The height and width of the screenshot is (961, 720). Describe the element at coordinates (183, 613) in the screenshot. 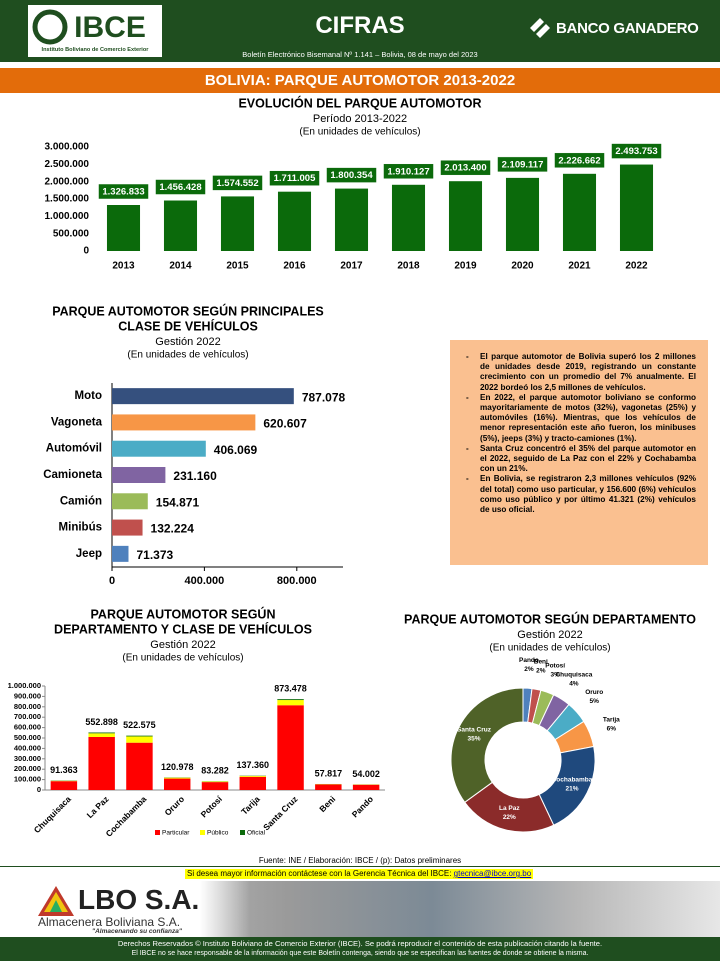

I see `chart-title: PARQUE AUTOMOTOR SEGÚN` at that location.